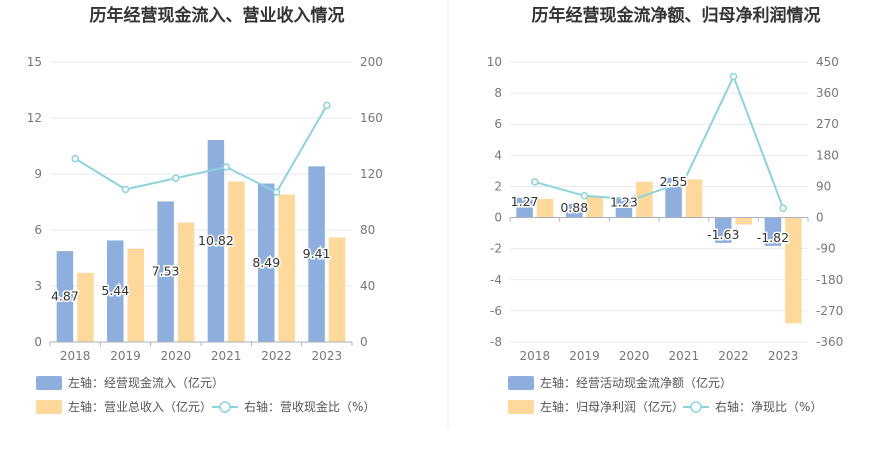  What do you see at coordinates (827, 62) in the screenshot?
I see `y-right-tick-label: 450` at bounding box center [827, 62].